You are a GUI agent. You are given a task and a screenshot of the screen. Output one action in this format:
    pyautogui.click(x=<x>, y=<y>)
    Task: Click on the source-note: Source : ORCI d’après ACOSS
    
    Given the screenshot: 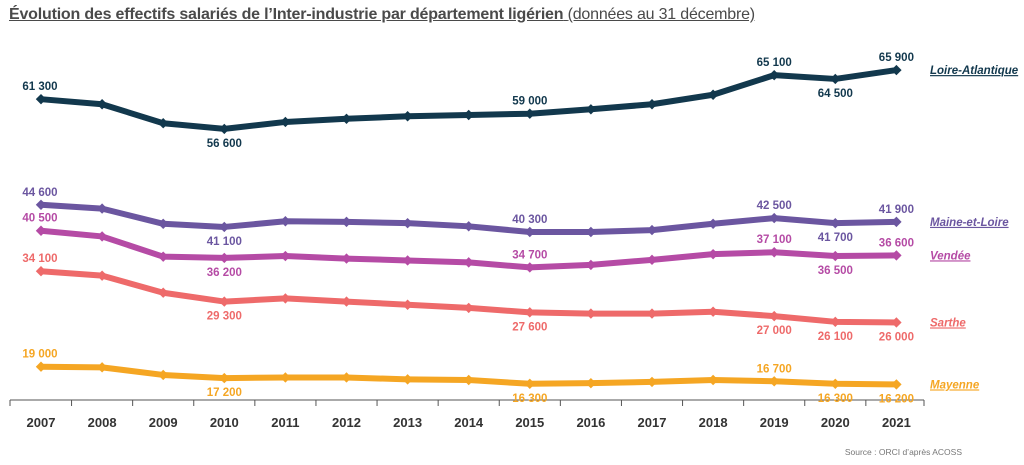 What is the action you would take?
    pyautogui.click(x=903, y=452)
    